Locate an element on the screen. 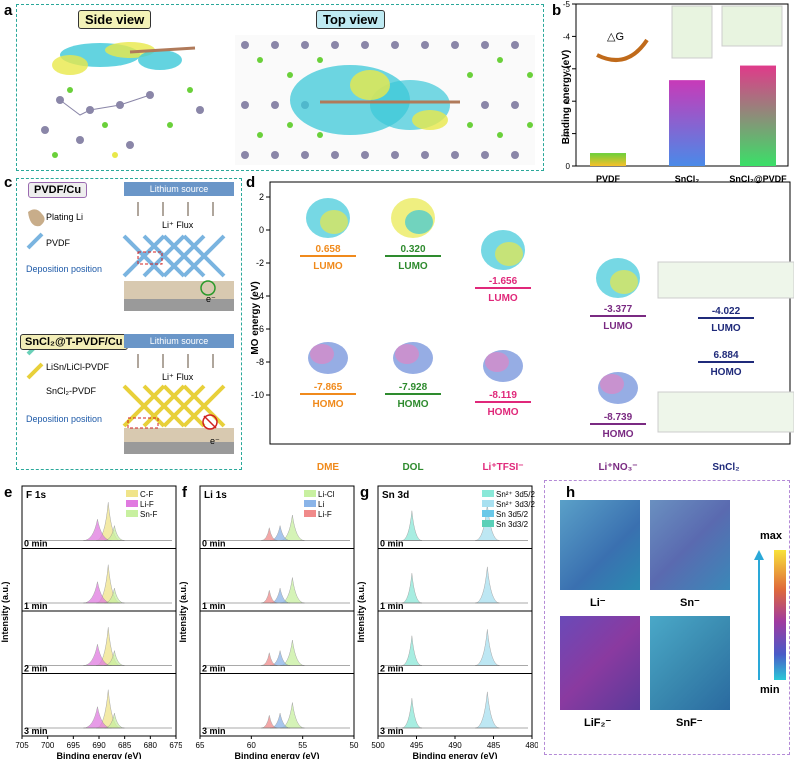  cube-li is located at coordinates (600, 545).